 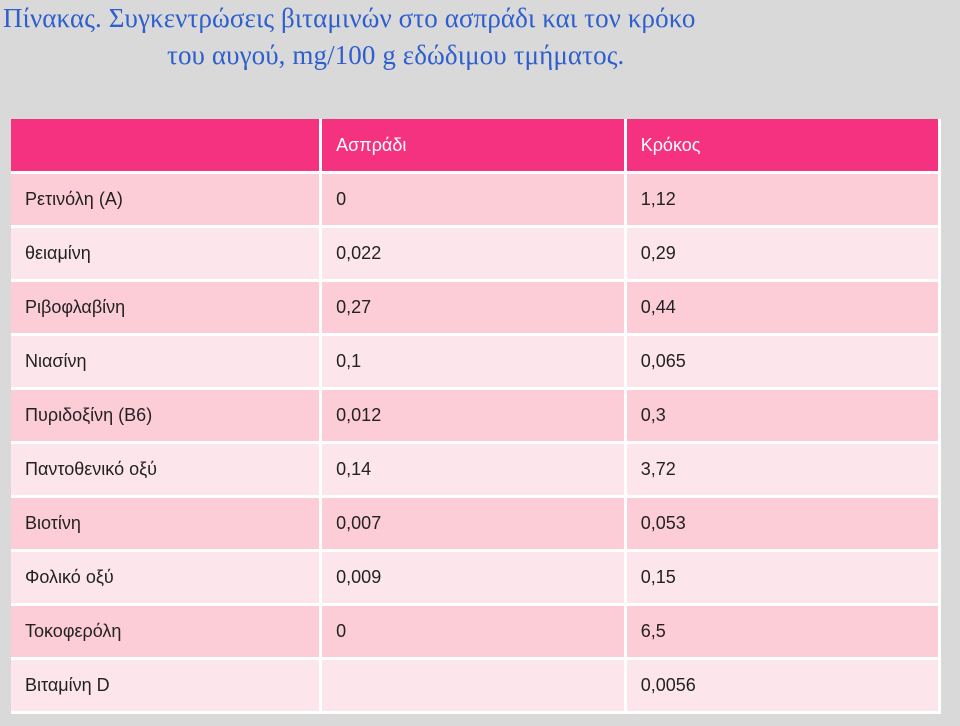 I want to click on table-row: Ριβοφλαβίνη 0,27 0,44, so click(x=476, y=309).